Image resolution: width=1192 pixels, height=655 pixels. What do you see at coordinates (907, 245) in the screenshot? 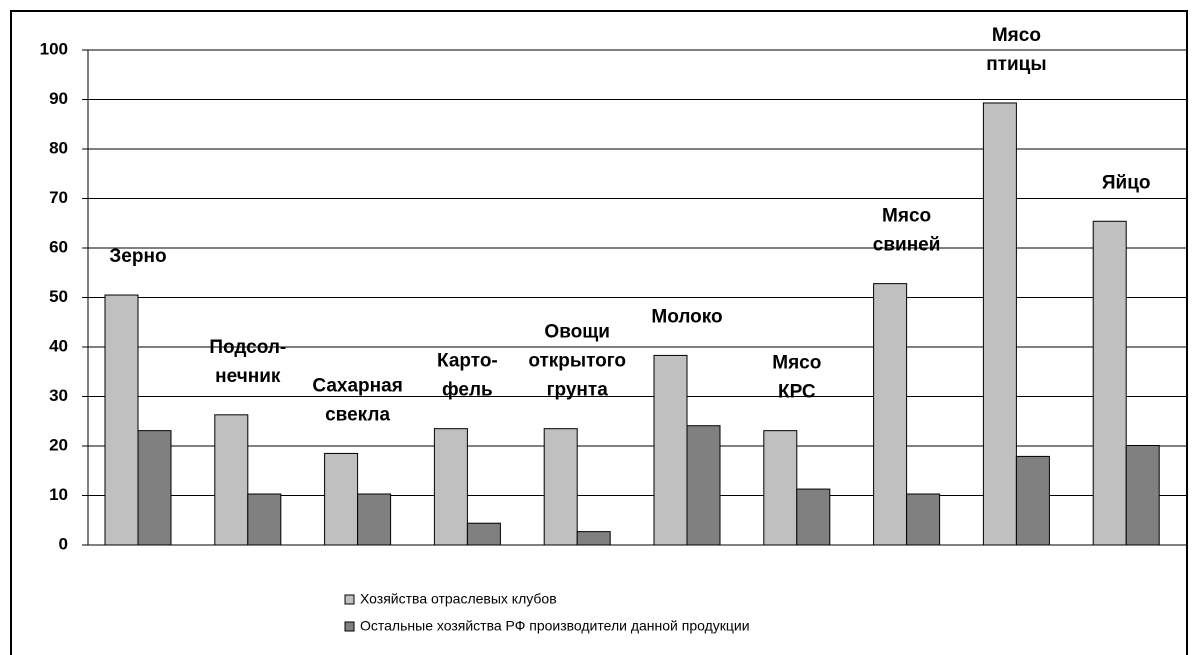
I see `category-label: свиней` at bounding box center [907, 245].